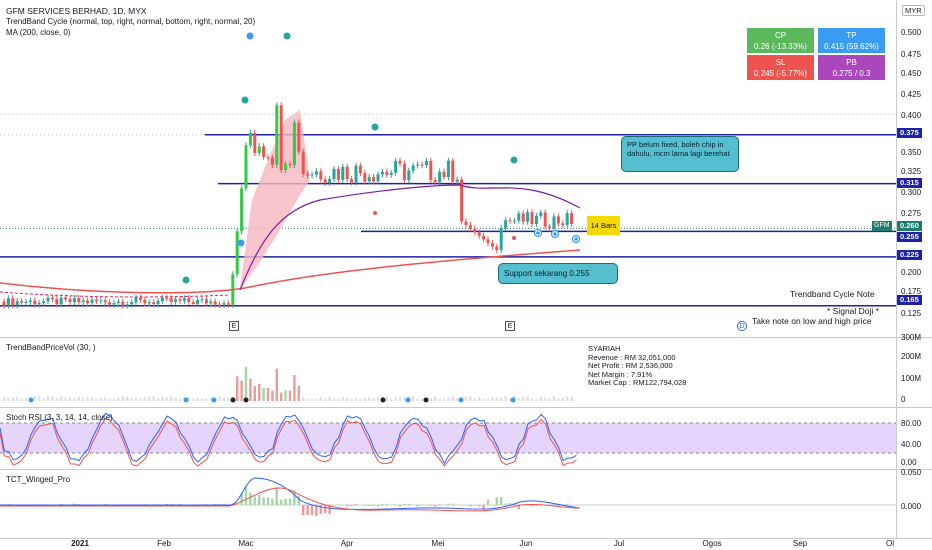  What do you see at coordinates (558, 273) in the screenshot?
I see `note-support: Support sekarang 0.255` at bounding box center [558, 273].